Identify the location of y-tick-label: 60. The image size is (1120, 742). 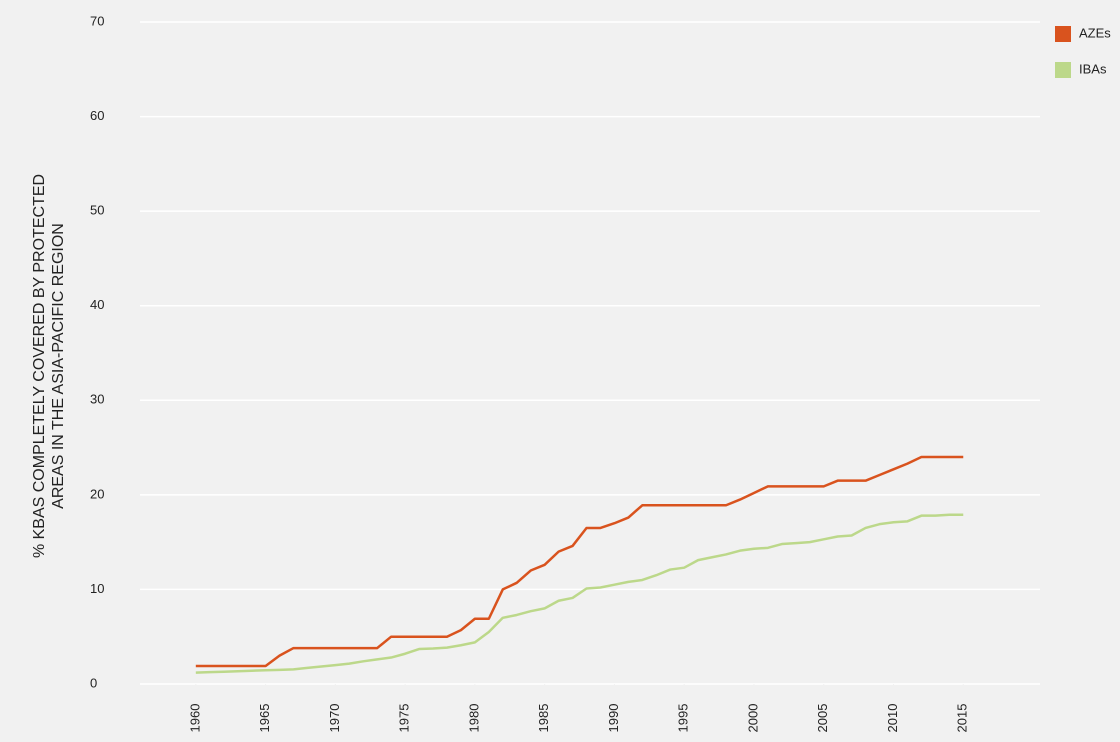
(97, 115).